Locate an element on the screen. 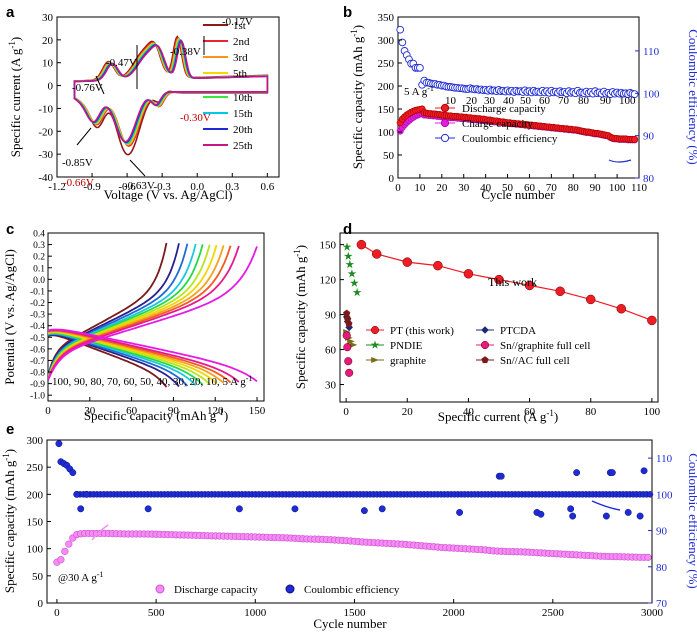 This screenshot has height=637, width=697. gcd-curve-group is located at coordinates (153, 315).